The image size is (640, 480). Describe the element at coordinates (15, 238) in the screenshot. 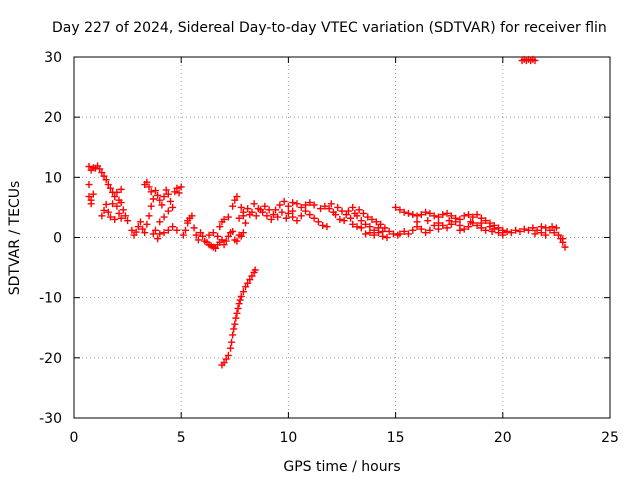

I see `y-axis-label: SDTVAR / TECUs` at that location.